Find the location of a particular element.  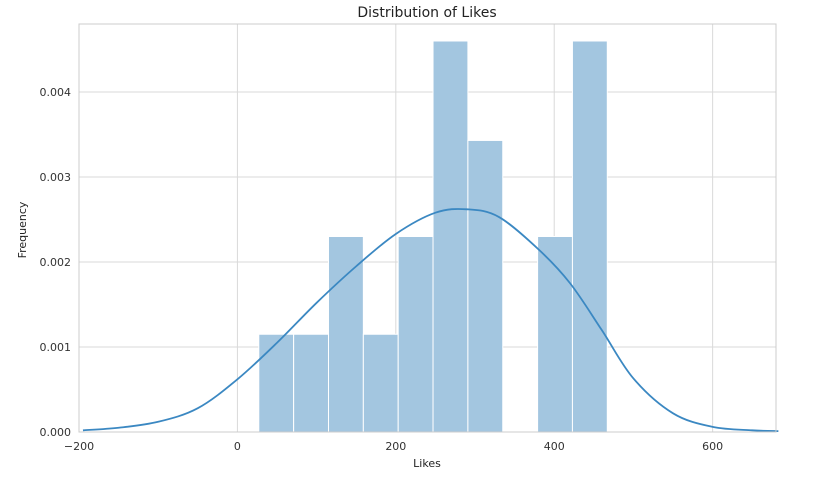

x-tick-label: 200 is located at coordinates (395, 446).